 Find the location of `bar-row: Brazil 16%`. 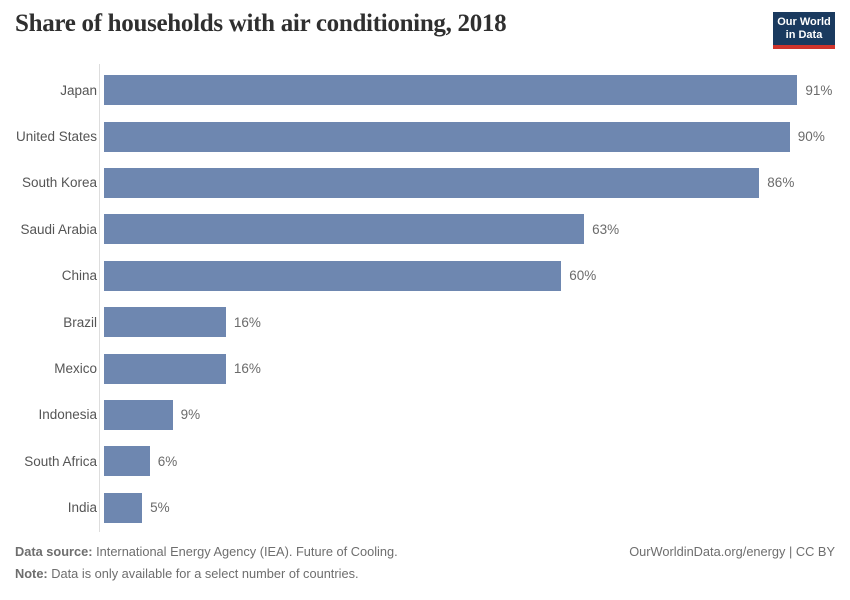

bar-row: Brazil 16% is located at coordinates (425, 322).